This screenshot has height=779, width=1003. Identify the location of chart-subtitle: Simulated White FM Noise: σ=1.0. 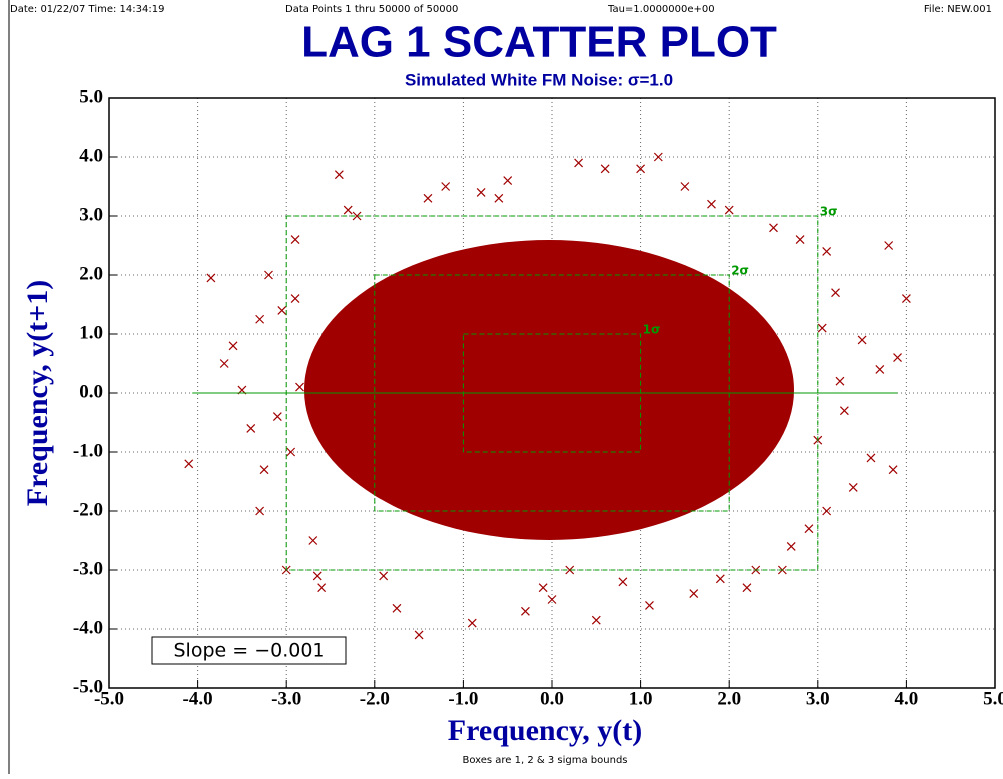
(539, 79).